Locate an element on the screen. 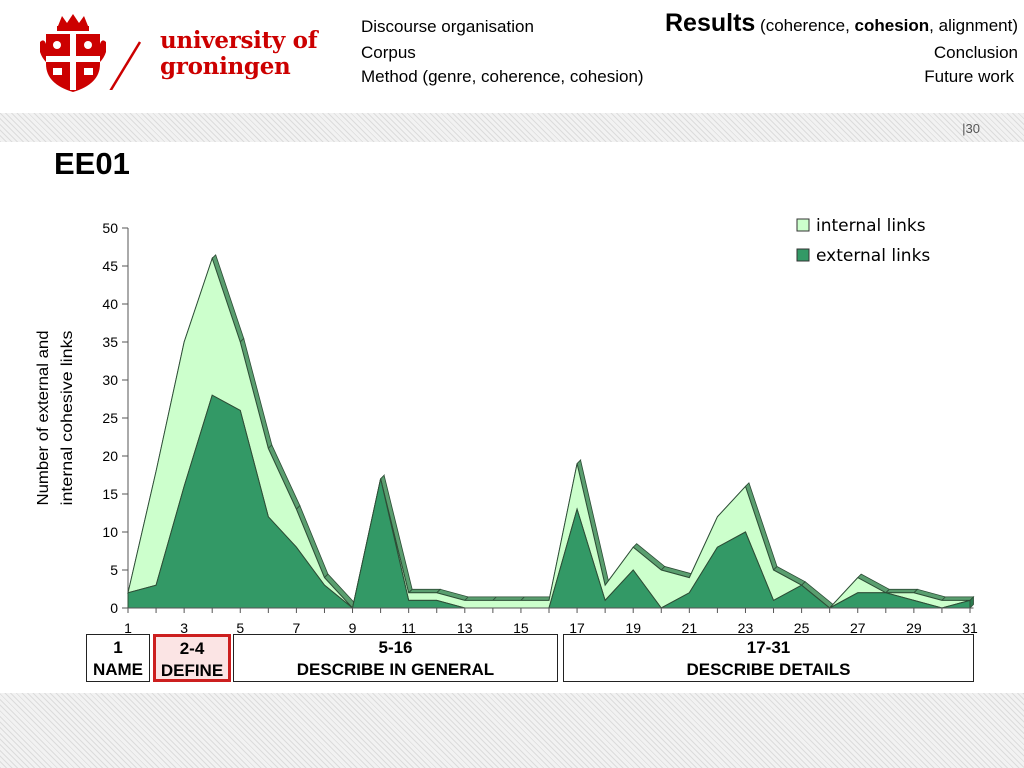  logo-slash is located at coordinates (125, 65).